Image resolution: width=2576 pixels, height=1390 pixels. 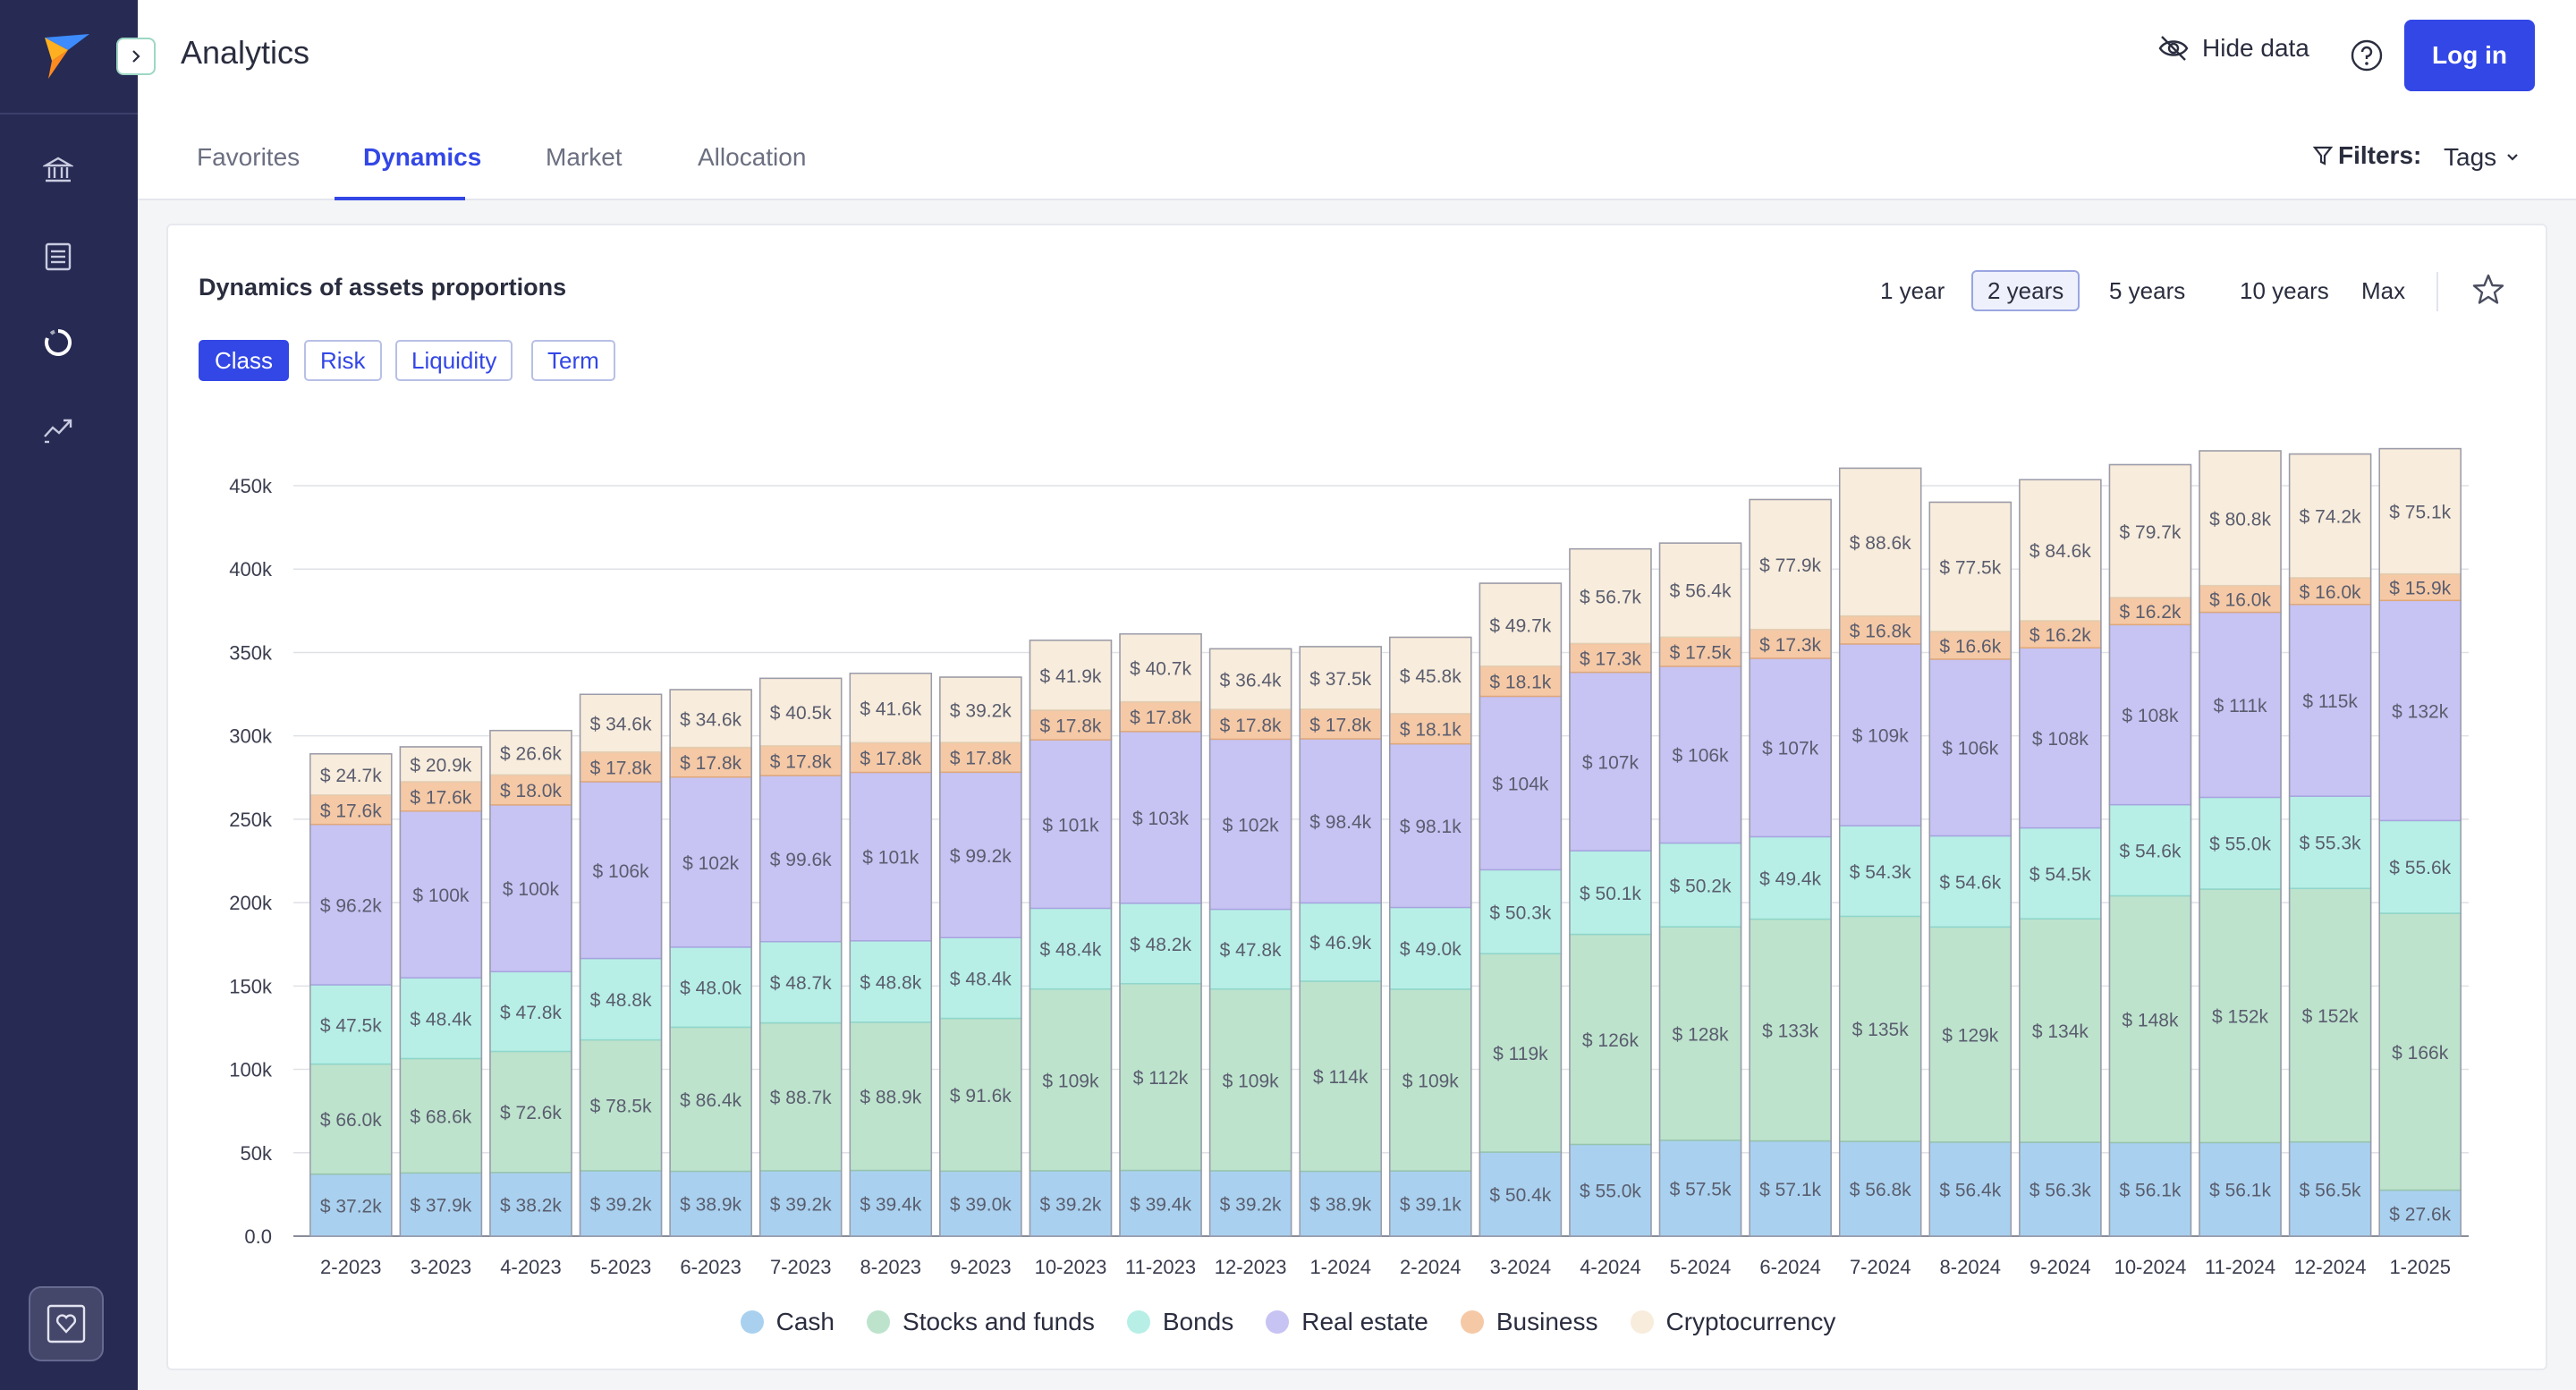 I want to click on tab-favorites: Favorites, so click(x=249, y=157).